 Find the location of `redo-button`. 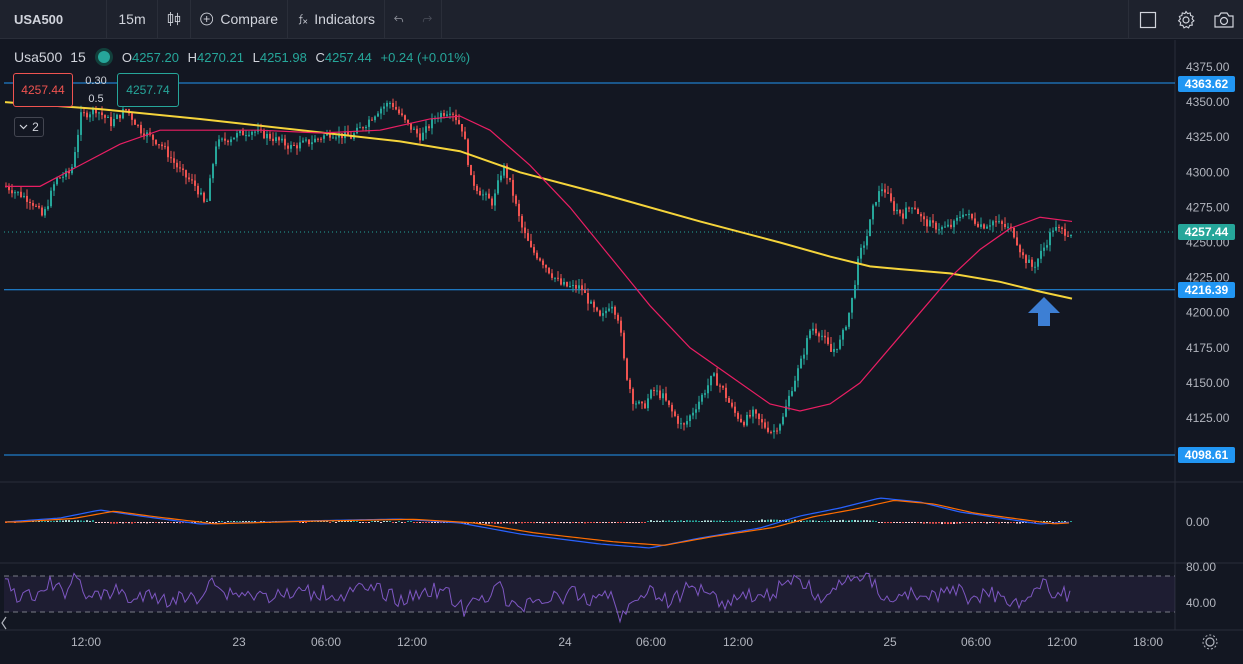

redo-button is located at coordinates (427, 19).